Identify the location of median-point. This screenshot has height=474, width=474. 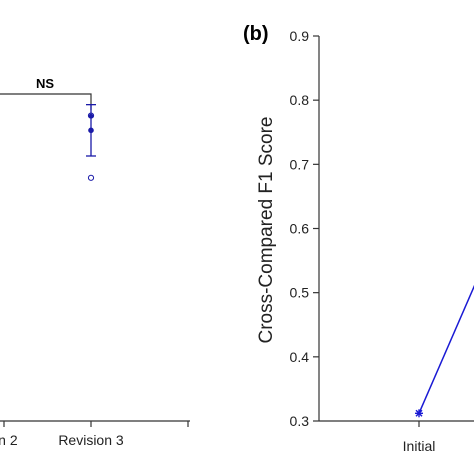
(91, 116).